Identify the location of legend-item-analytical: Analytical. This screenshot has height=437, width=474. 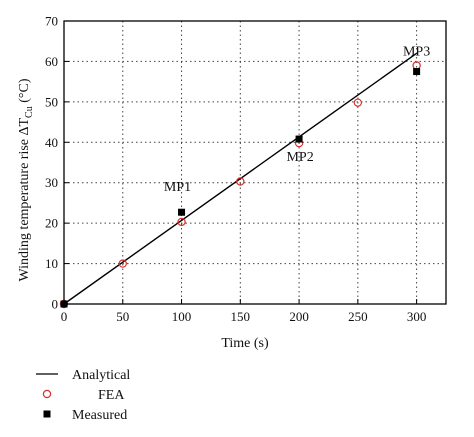
(83, 375).